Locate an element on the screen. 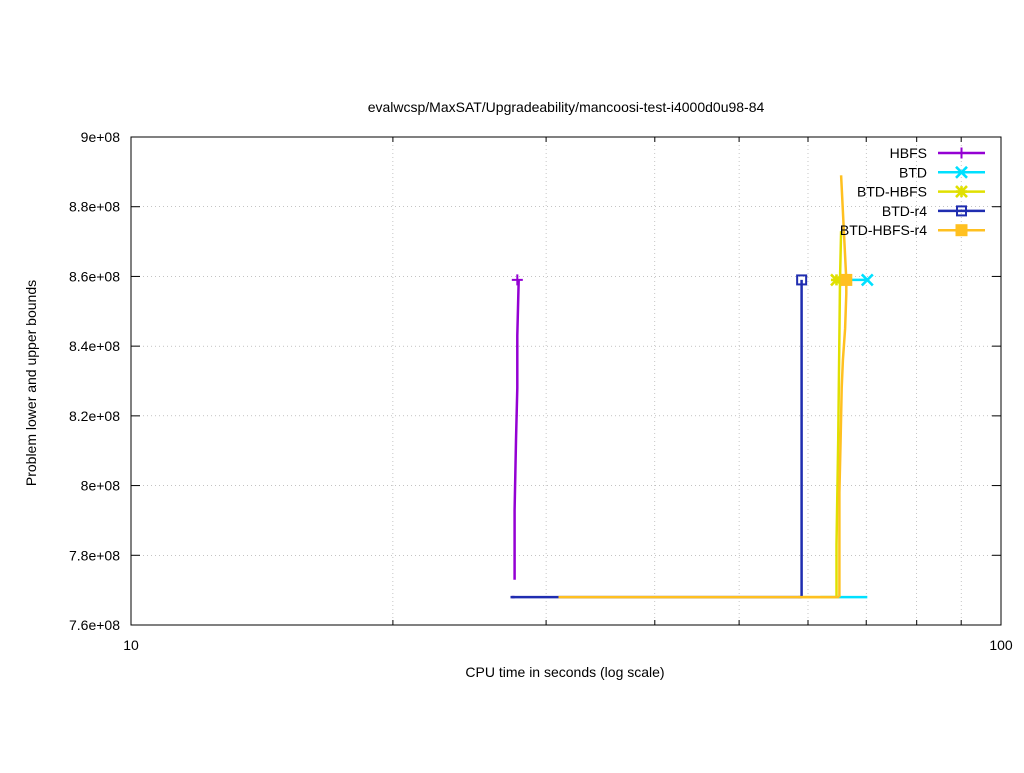 The width and height of the screenshot is (1024, 773). y-tick-label: 8e+08 is located at coordinates (101, 486).